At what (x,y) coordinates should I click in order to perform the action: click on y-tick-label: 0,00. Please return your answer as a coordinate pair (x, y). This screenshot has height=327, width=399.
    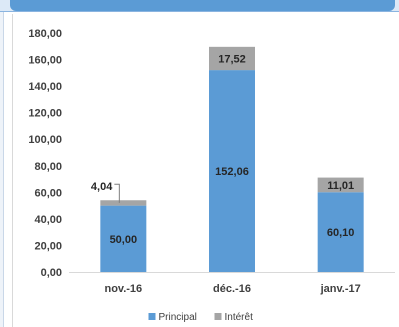
    Looking at the image, I should click on (51, 273).